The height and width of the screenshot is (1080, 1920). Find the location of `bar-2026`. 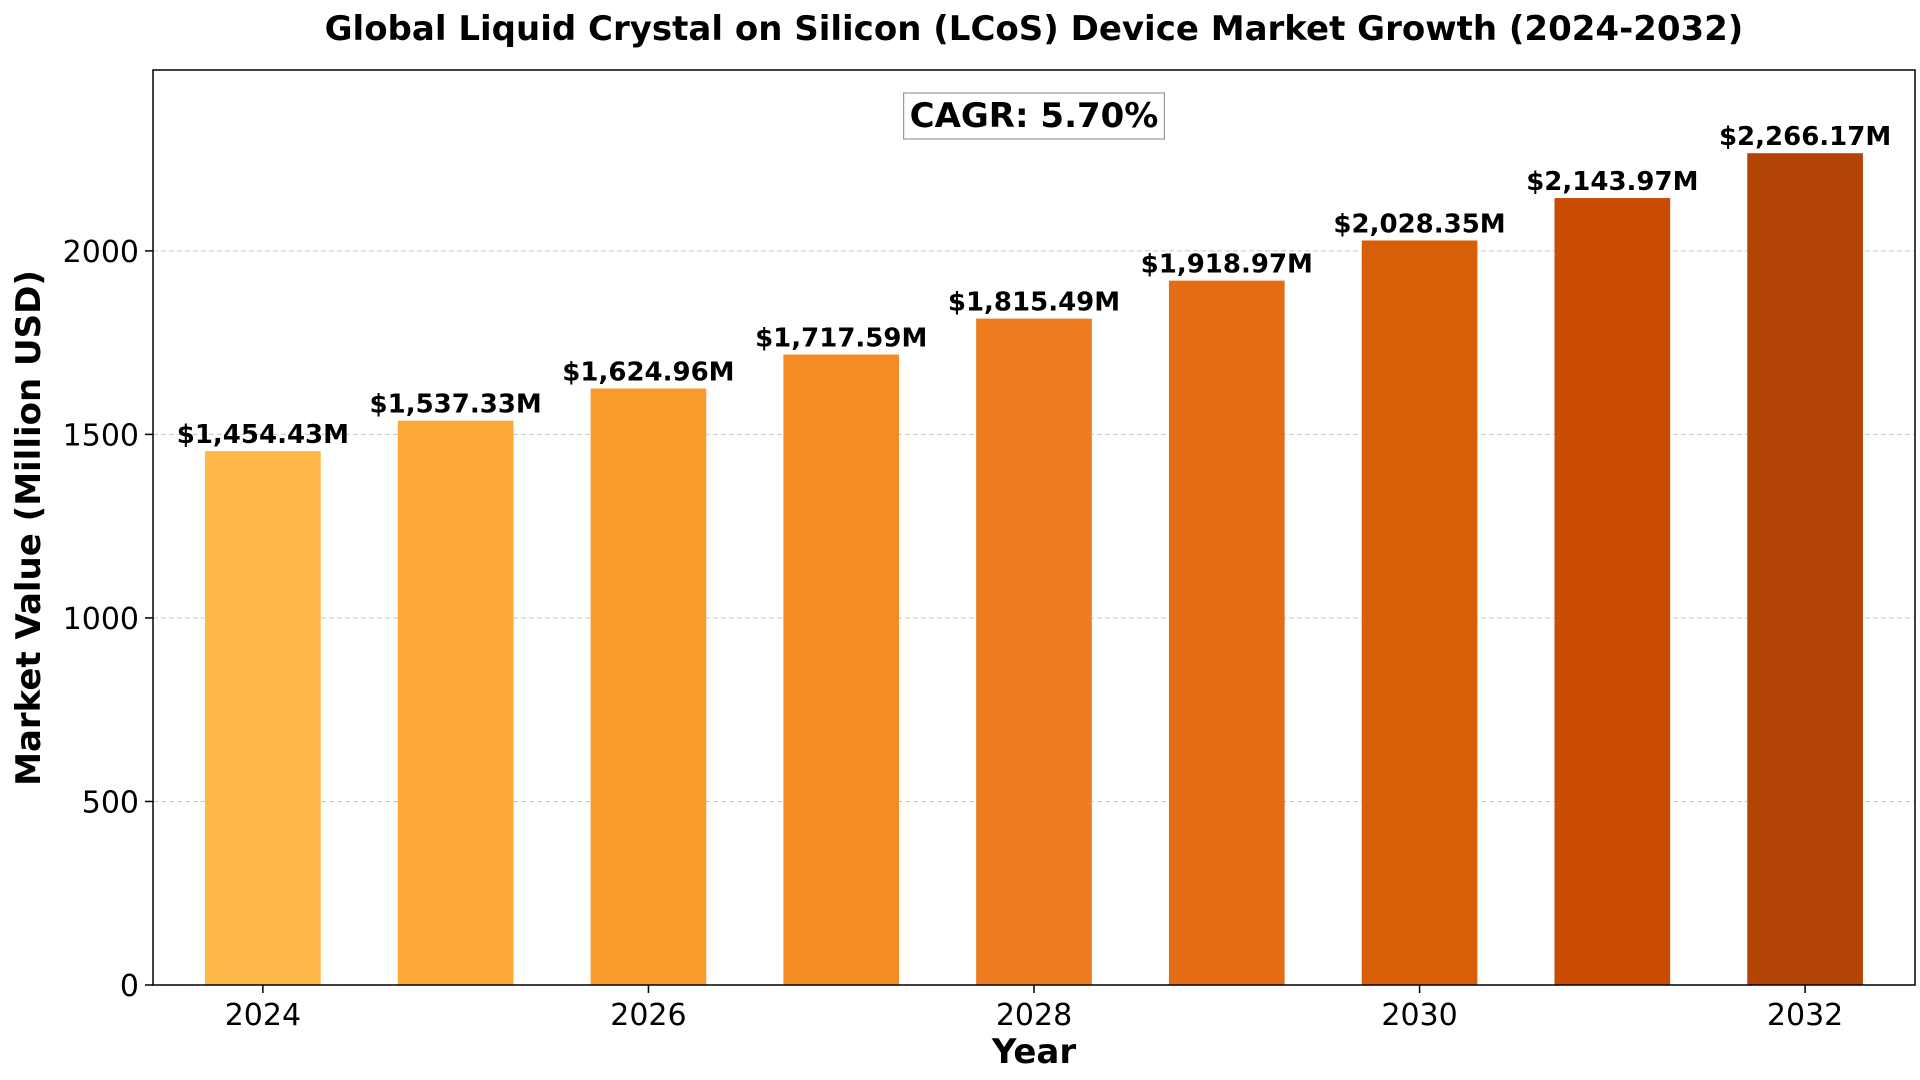

bar-2026 is located at coordinates (648, 686).